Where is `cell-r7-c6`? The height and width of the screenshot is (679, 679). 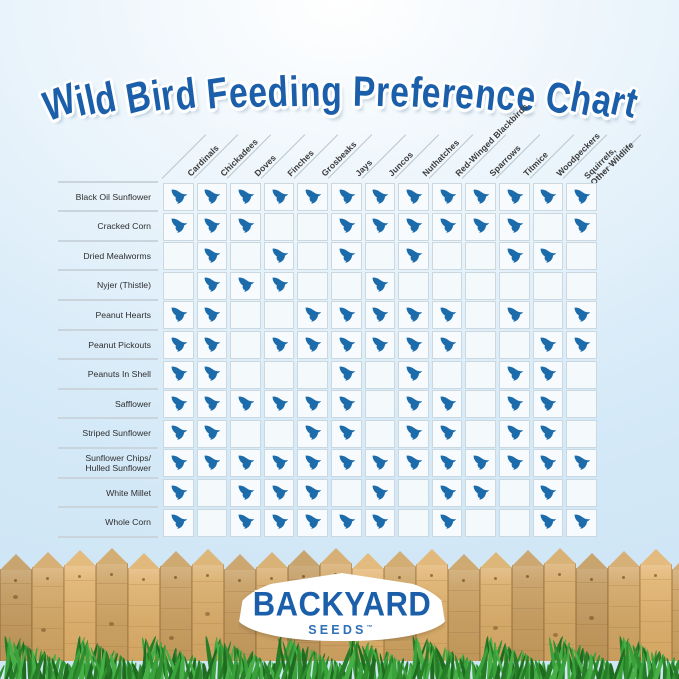
cell-r7-c6 is located at coordinates (380, 404).